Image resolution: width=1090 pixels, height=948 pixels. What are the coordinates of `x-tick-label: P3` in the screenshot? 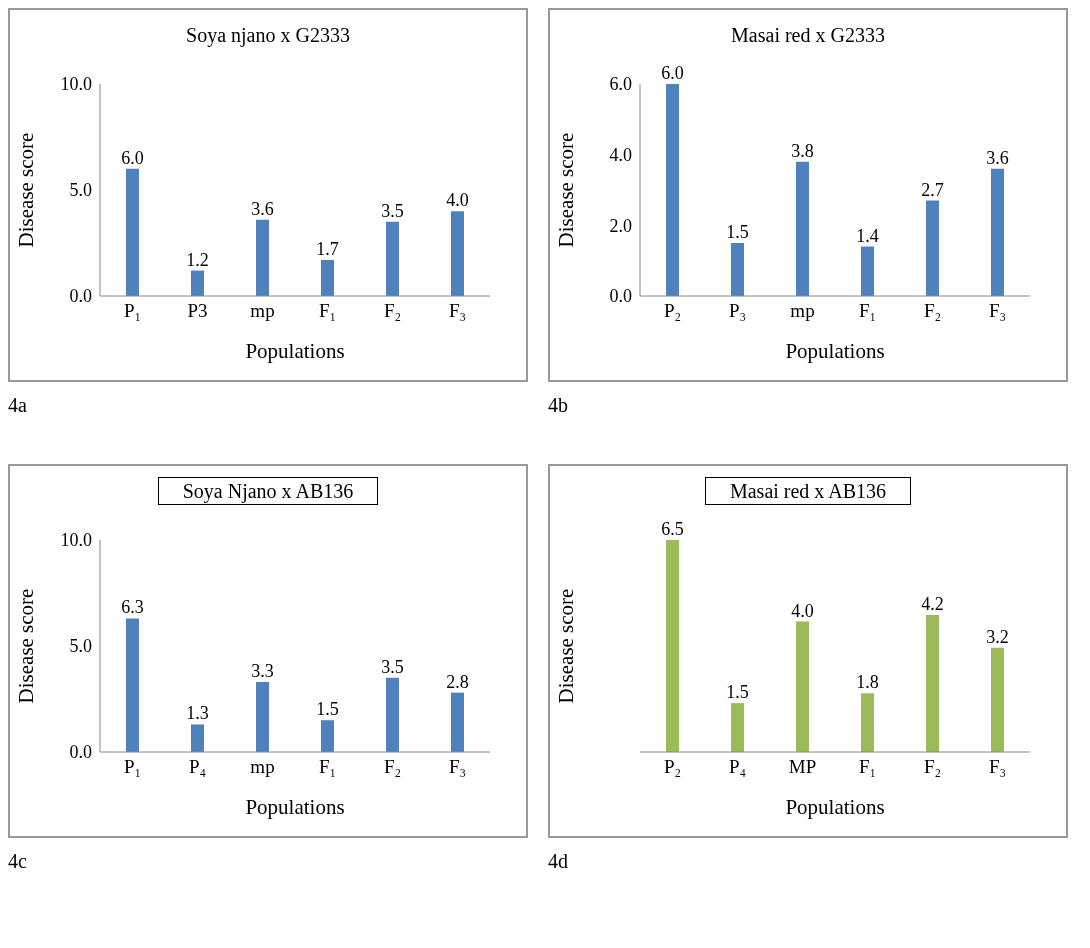 It's located at (197, 311).